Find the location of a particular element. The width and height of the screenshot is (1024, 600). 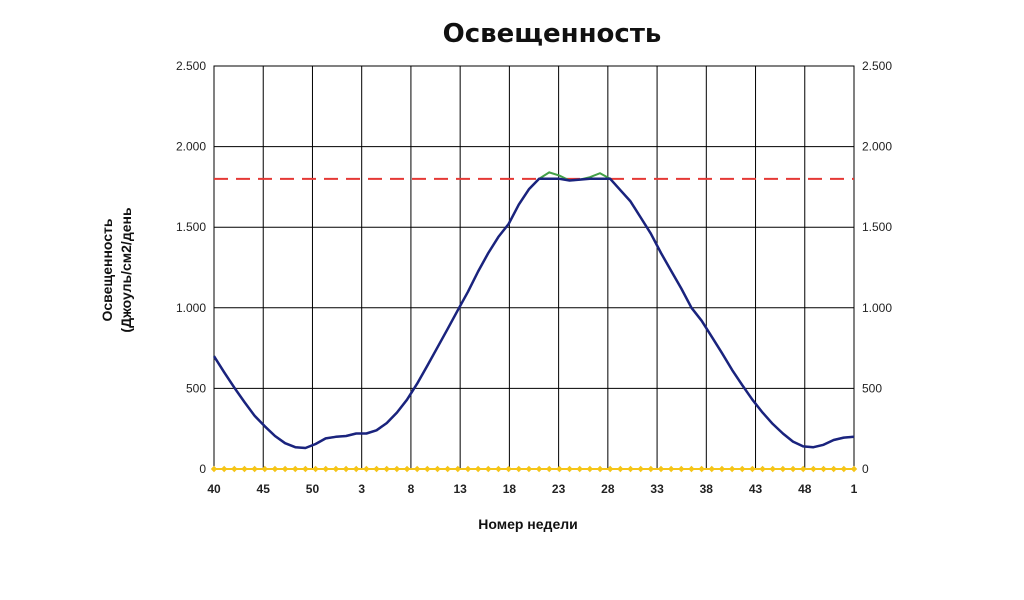

x-tick-label: 40 is located at coordinates (214, 489).